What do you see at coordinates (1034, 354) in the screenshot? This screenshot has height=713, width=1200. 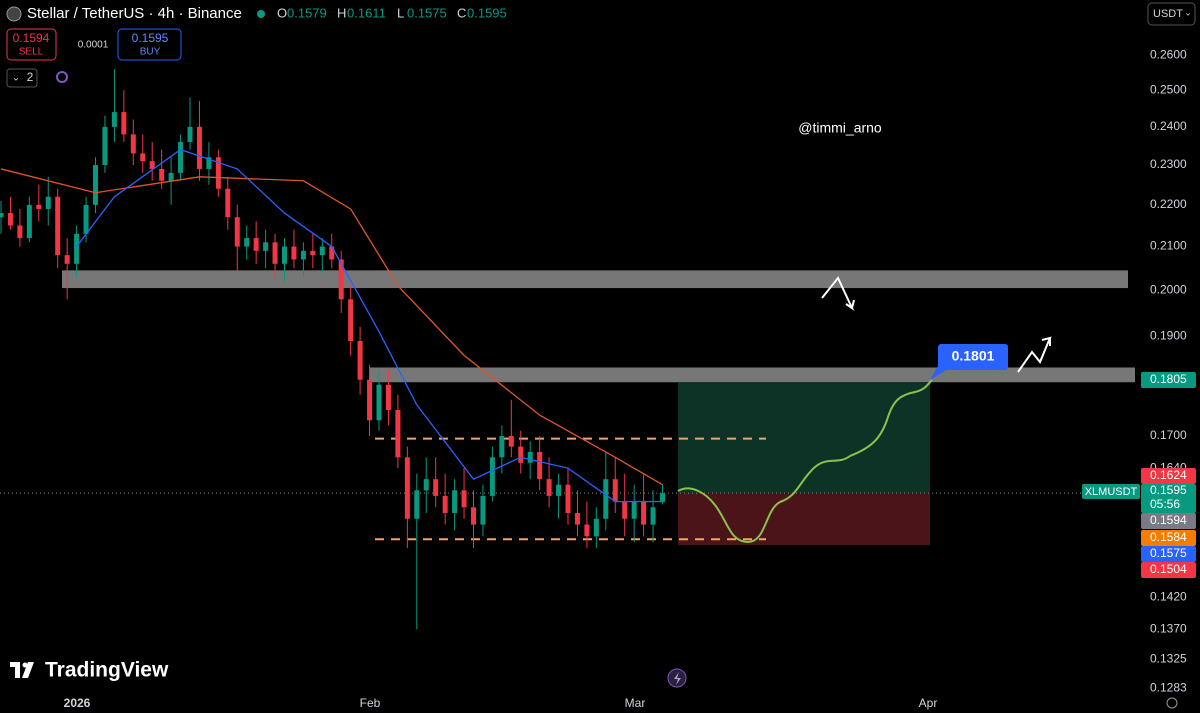 I see `arrow-up` at bounding box center [1034, 354].